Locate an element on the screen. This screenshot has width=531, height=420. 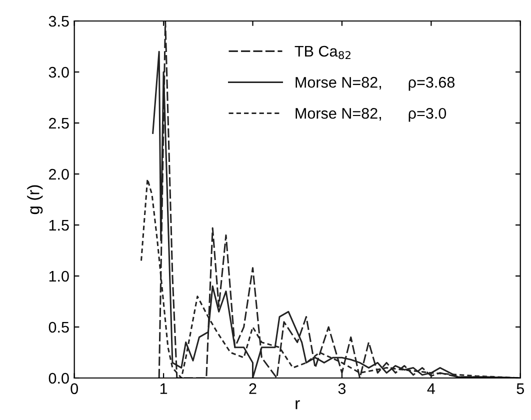
y-tick-label: 1.0 is located at coordinates (59, 276).